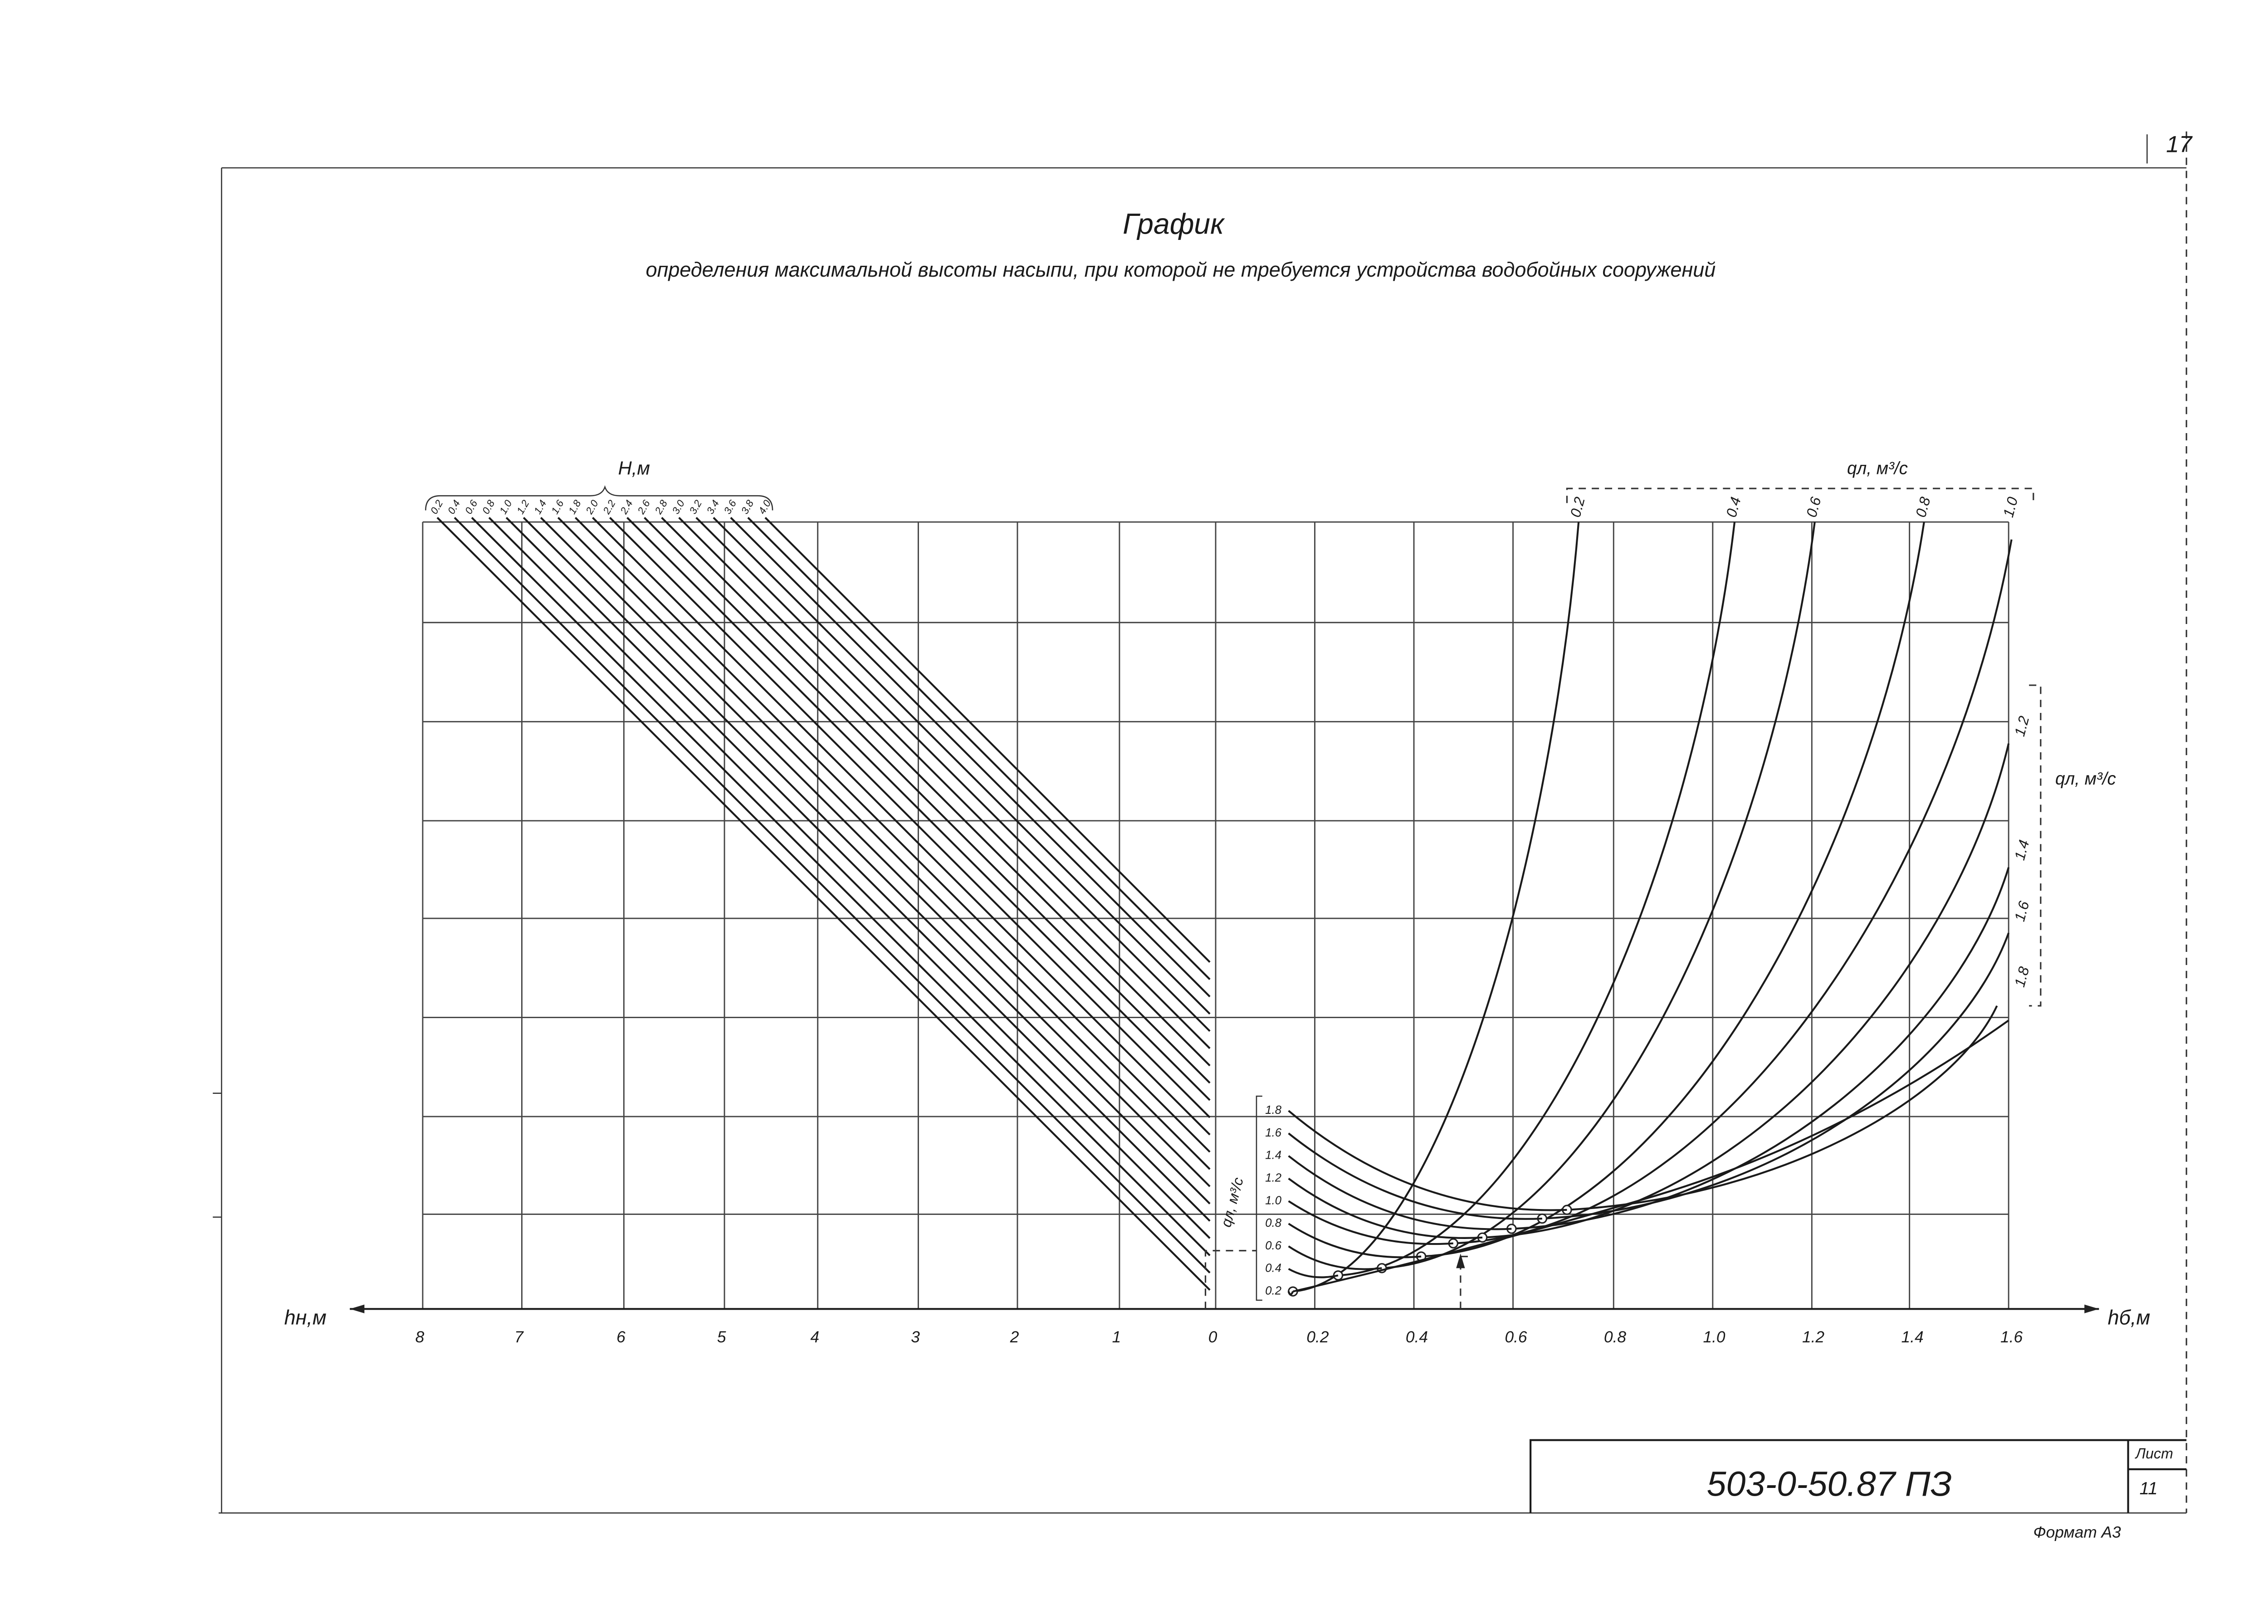 Image resolution: width=2268 pixels, height=1624 pixels. Describe the element at coordinates (814, 1337) in the screenshot. I see `x-tick-label: 4` at that location.